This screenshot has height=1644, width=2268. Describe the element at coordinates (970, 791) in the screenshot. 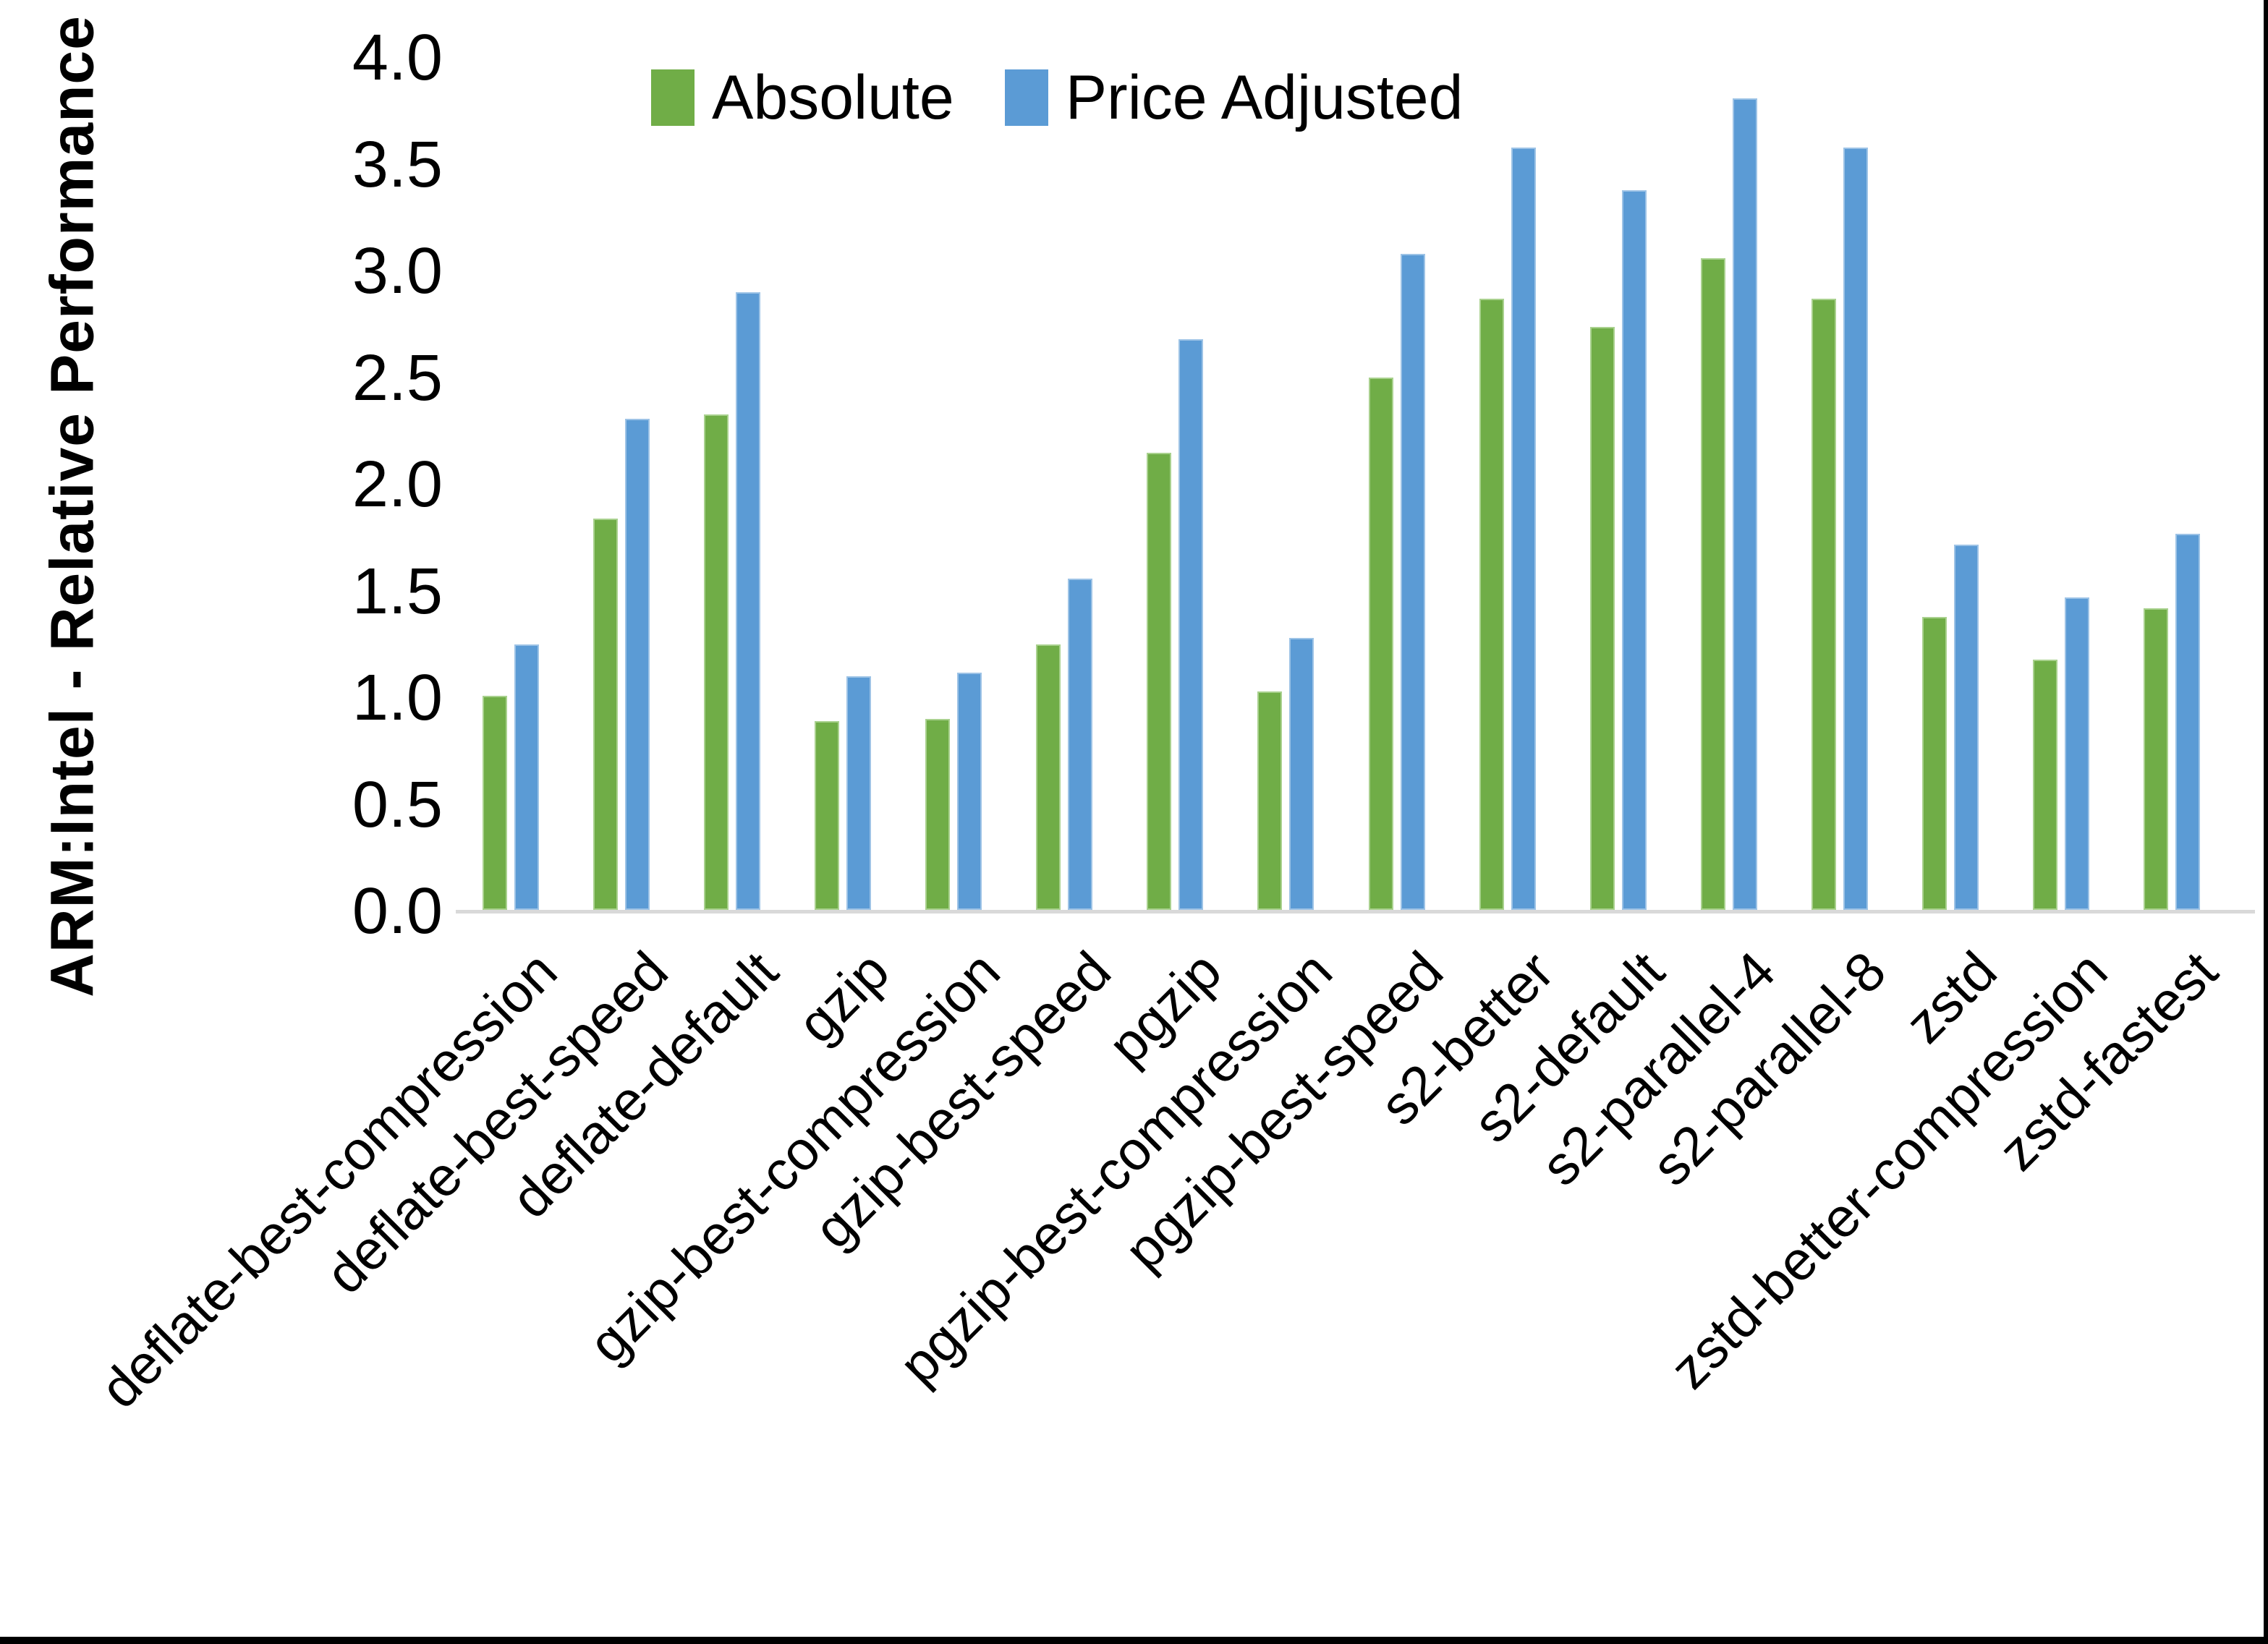

I see `bar-price-adjusted-gzip-best-compression` at that location.